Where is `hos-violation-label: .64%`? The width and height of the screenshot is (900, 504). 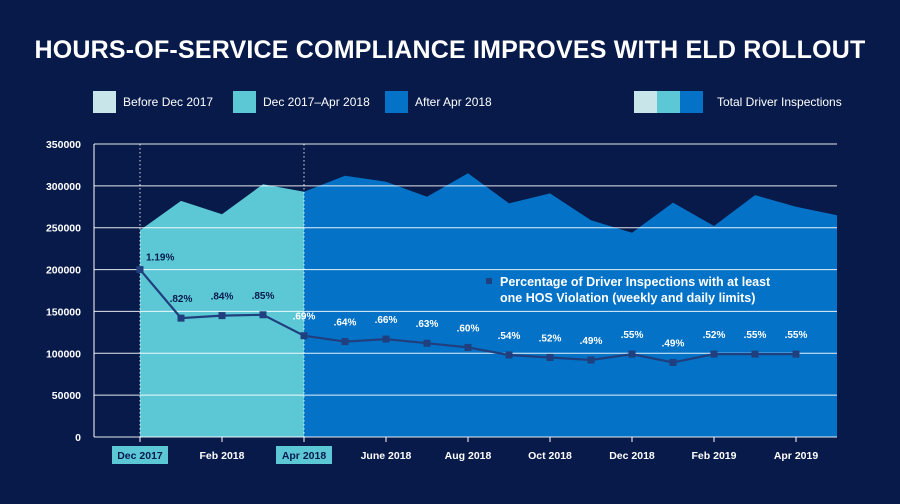 hos-violation-label: .64% is located at coordinates (345, 323).